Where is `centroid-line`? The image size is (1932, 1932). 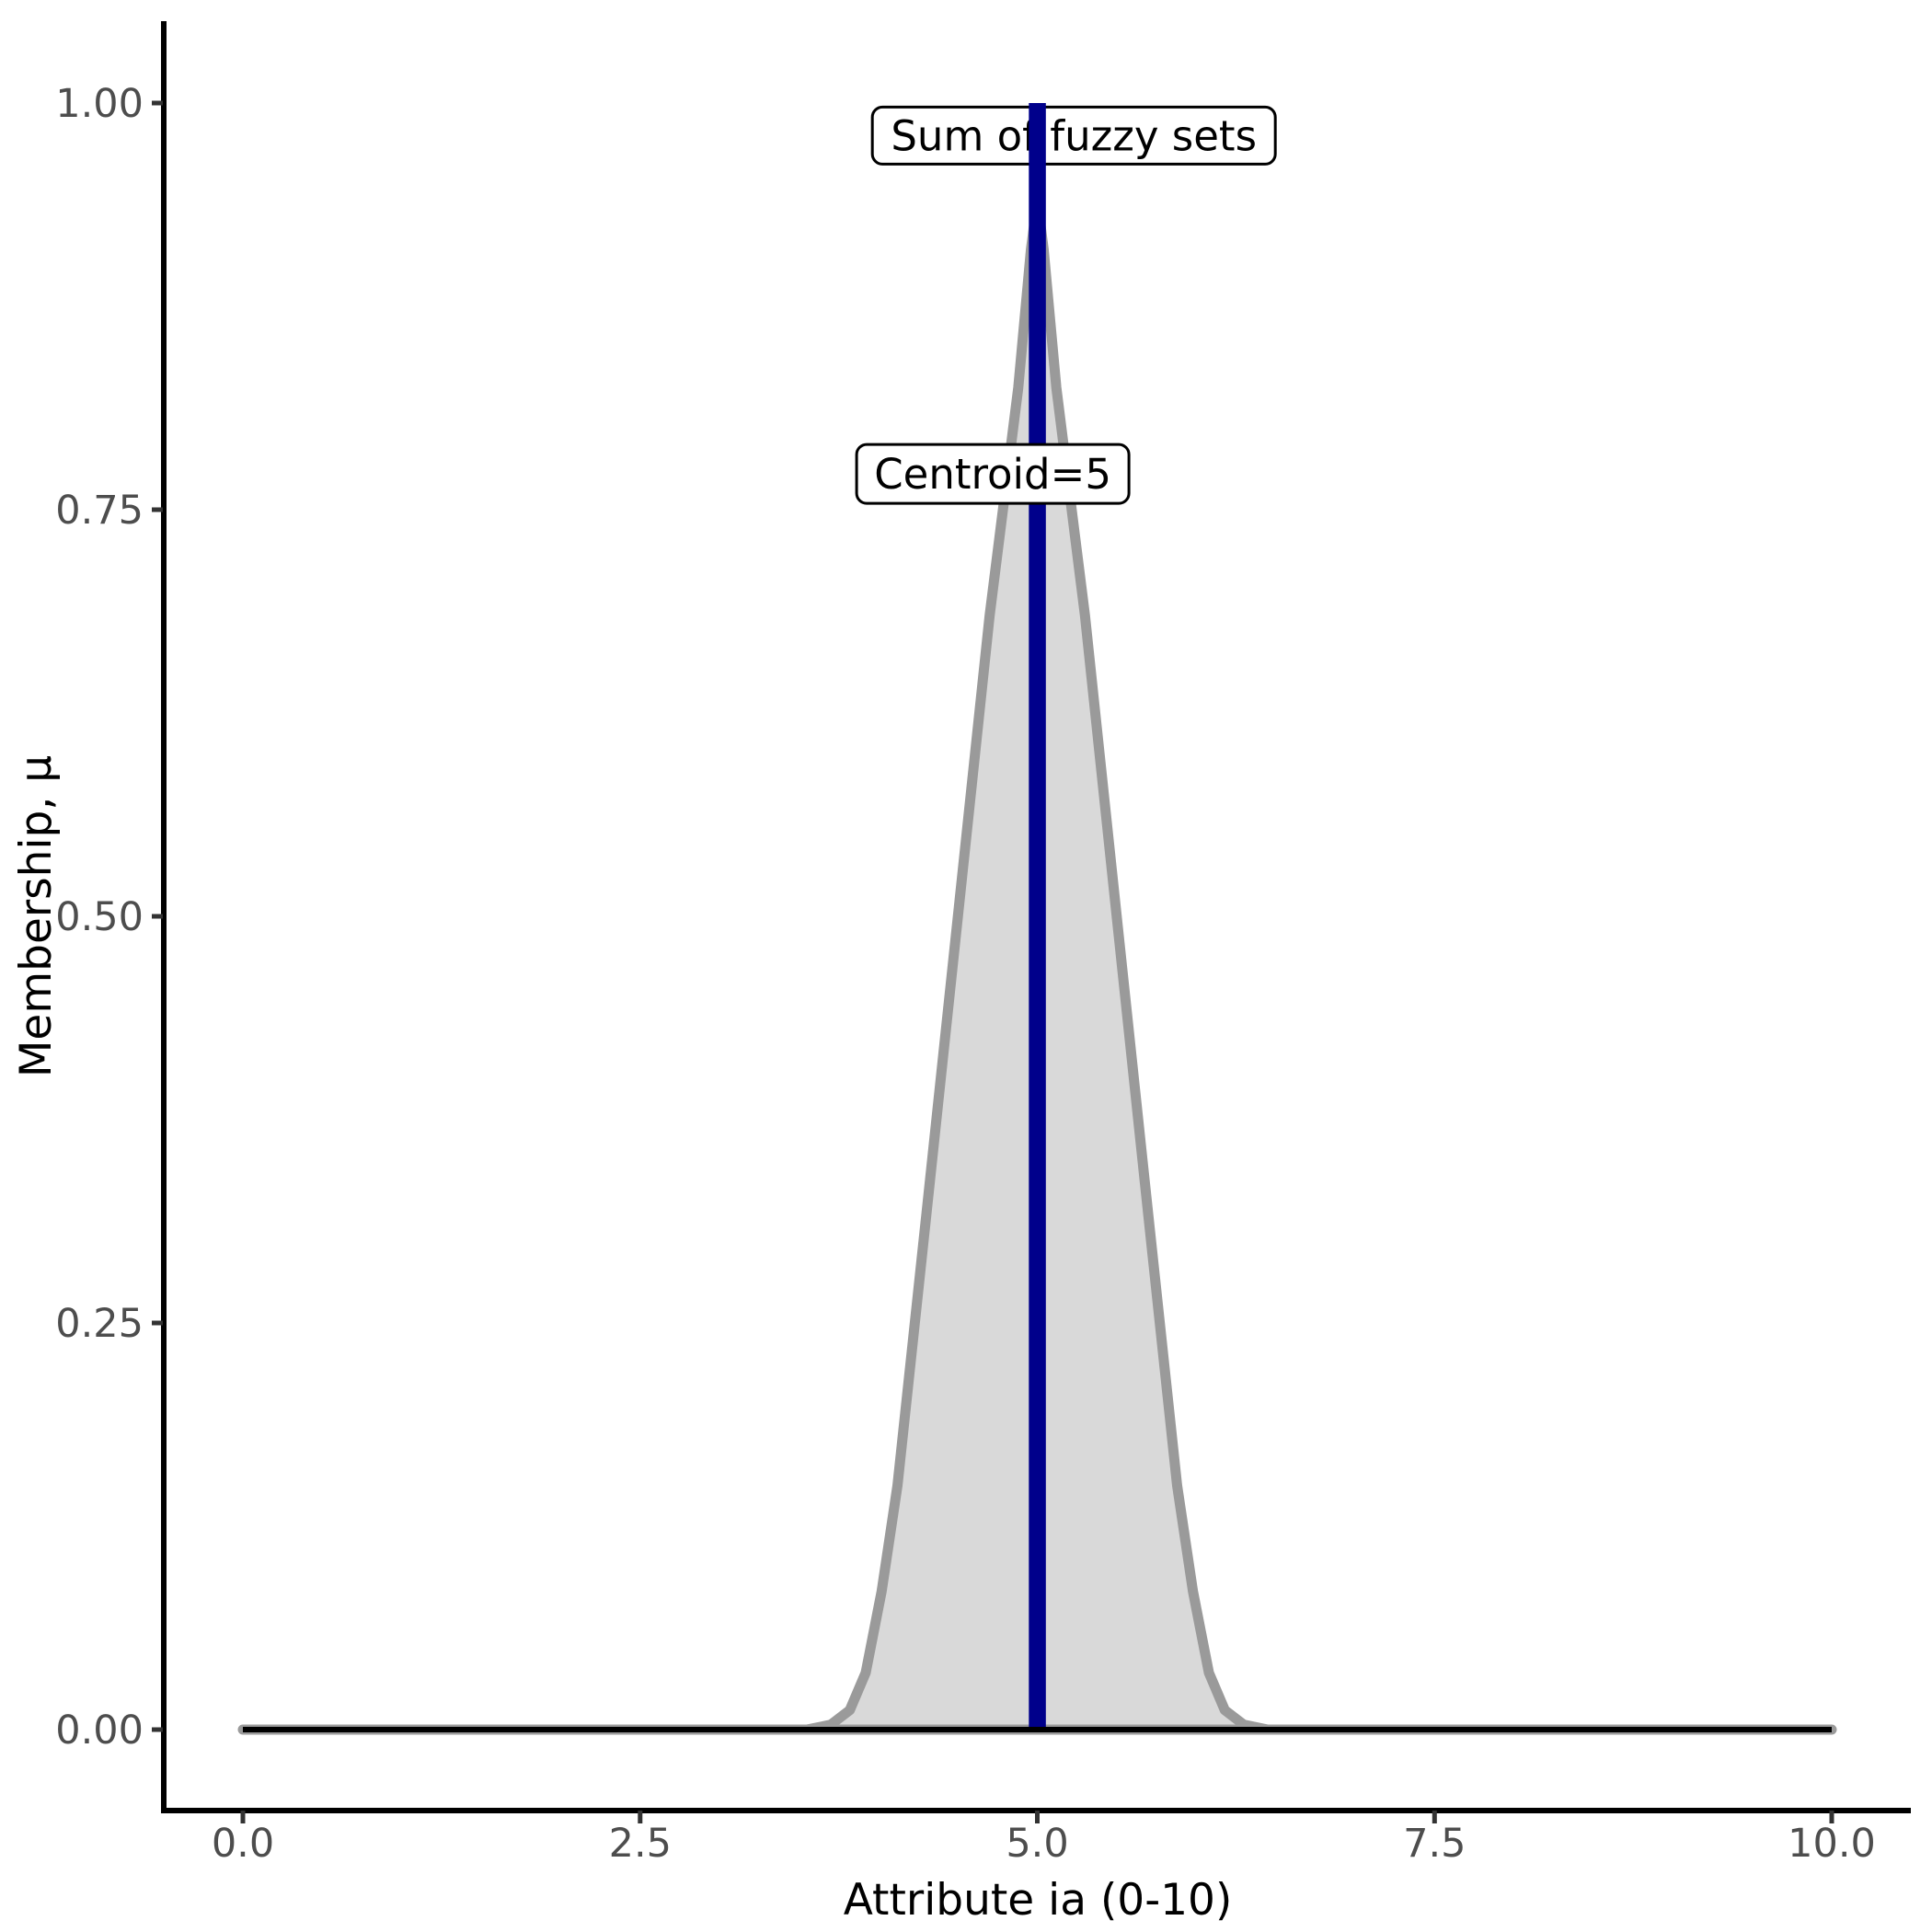
centroid-line is located at coordinates (1037, 916).